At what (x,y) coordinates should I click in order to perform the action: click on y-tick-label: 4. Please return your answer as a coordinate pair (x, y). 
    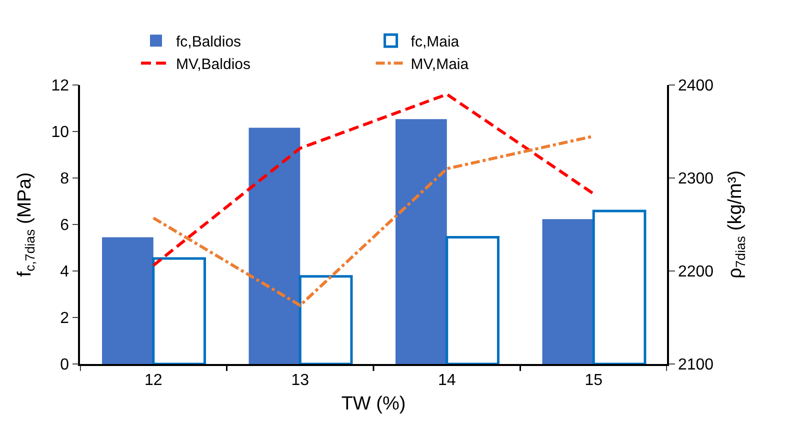
    Looking at the image, I should click on (65, 272).